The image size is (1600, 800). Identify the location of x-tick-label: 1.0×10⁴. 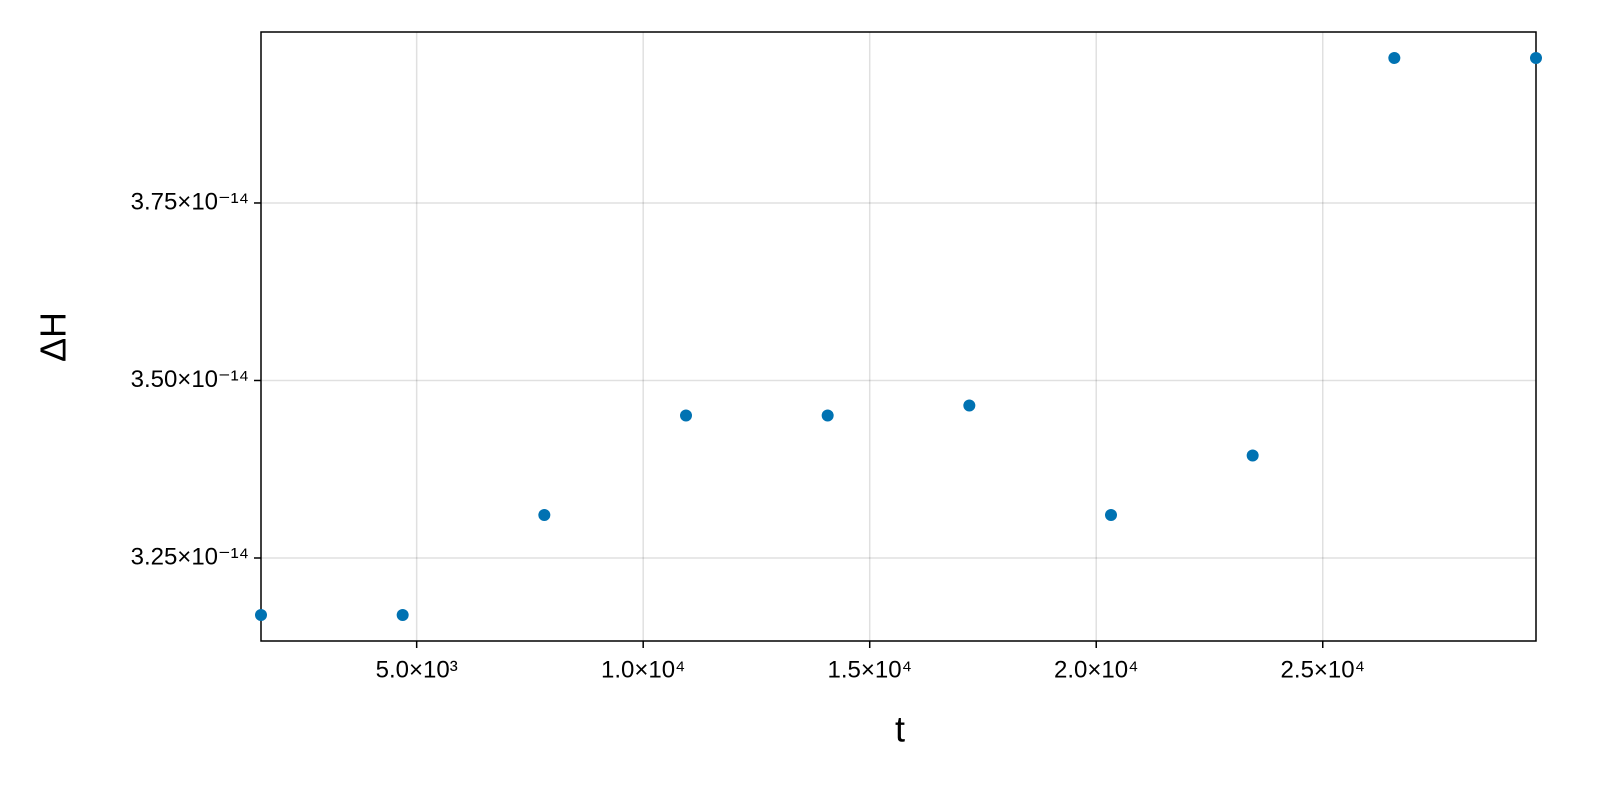
(643, 669).